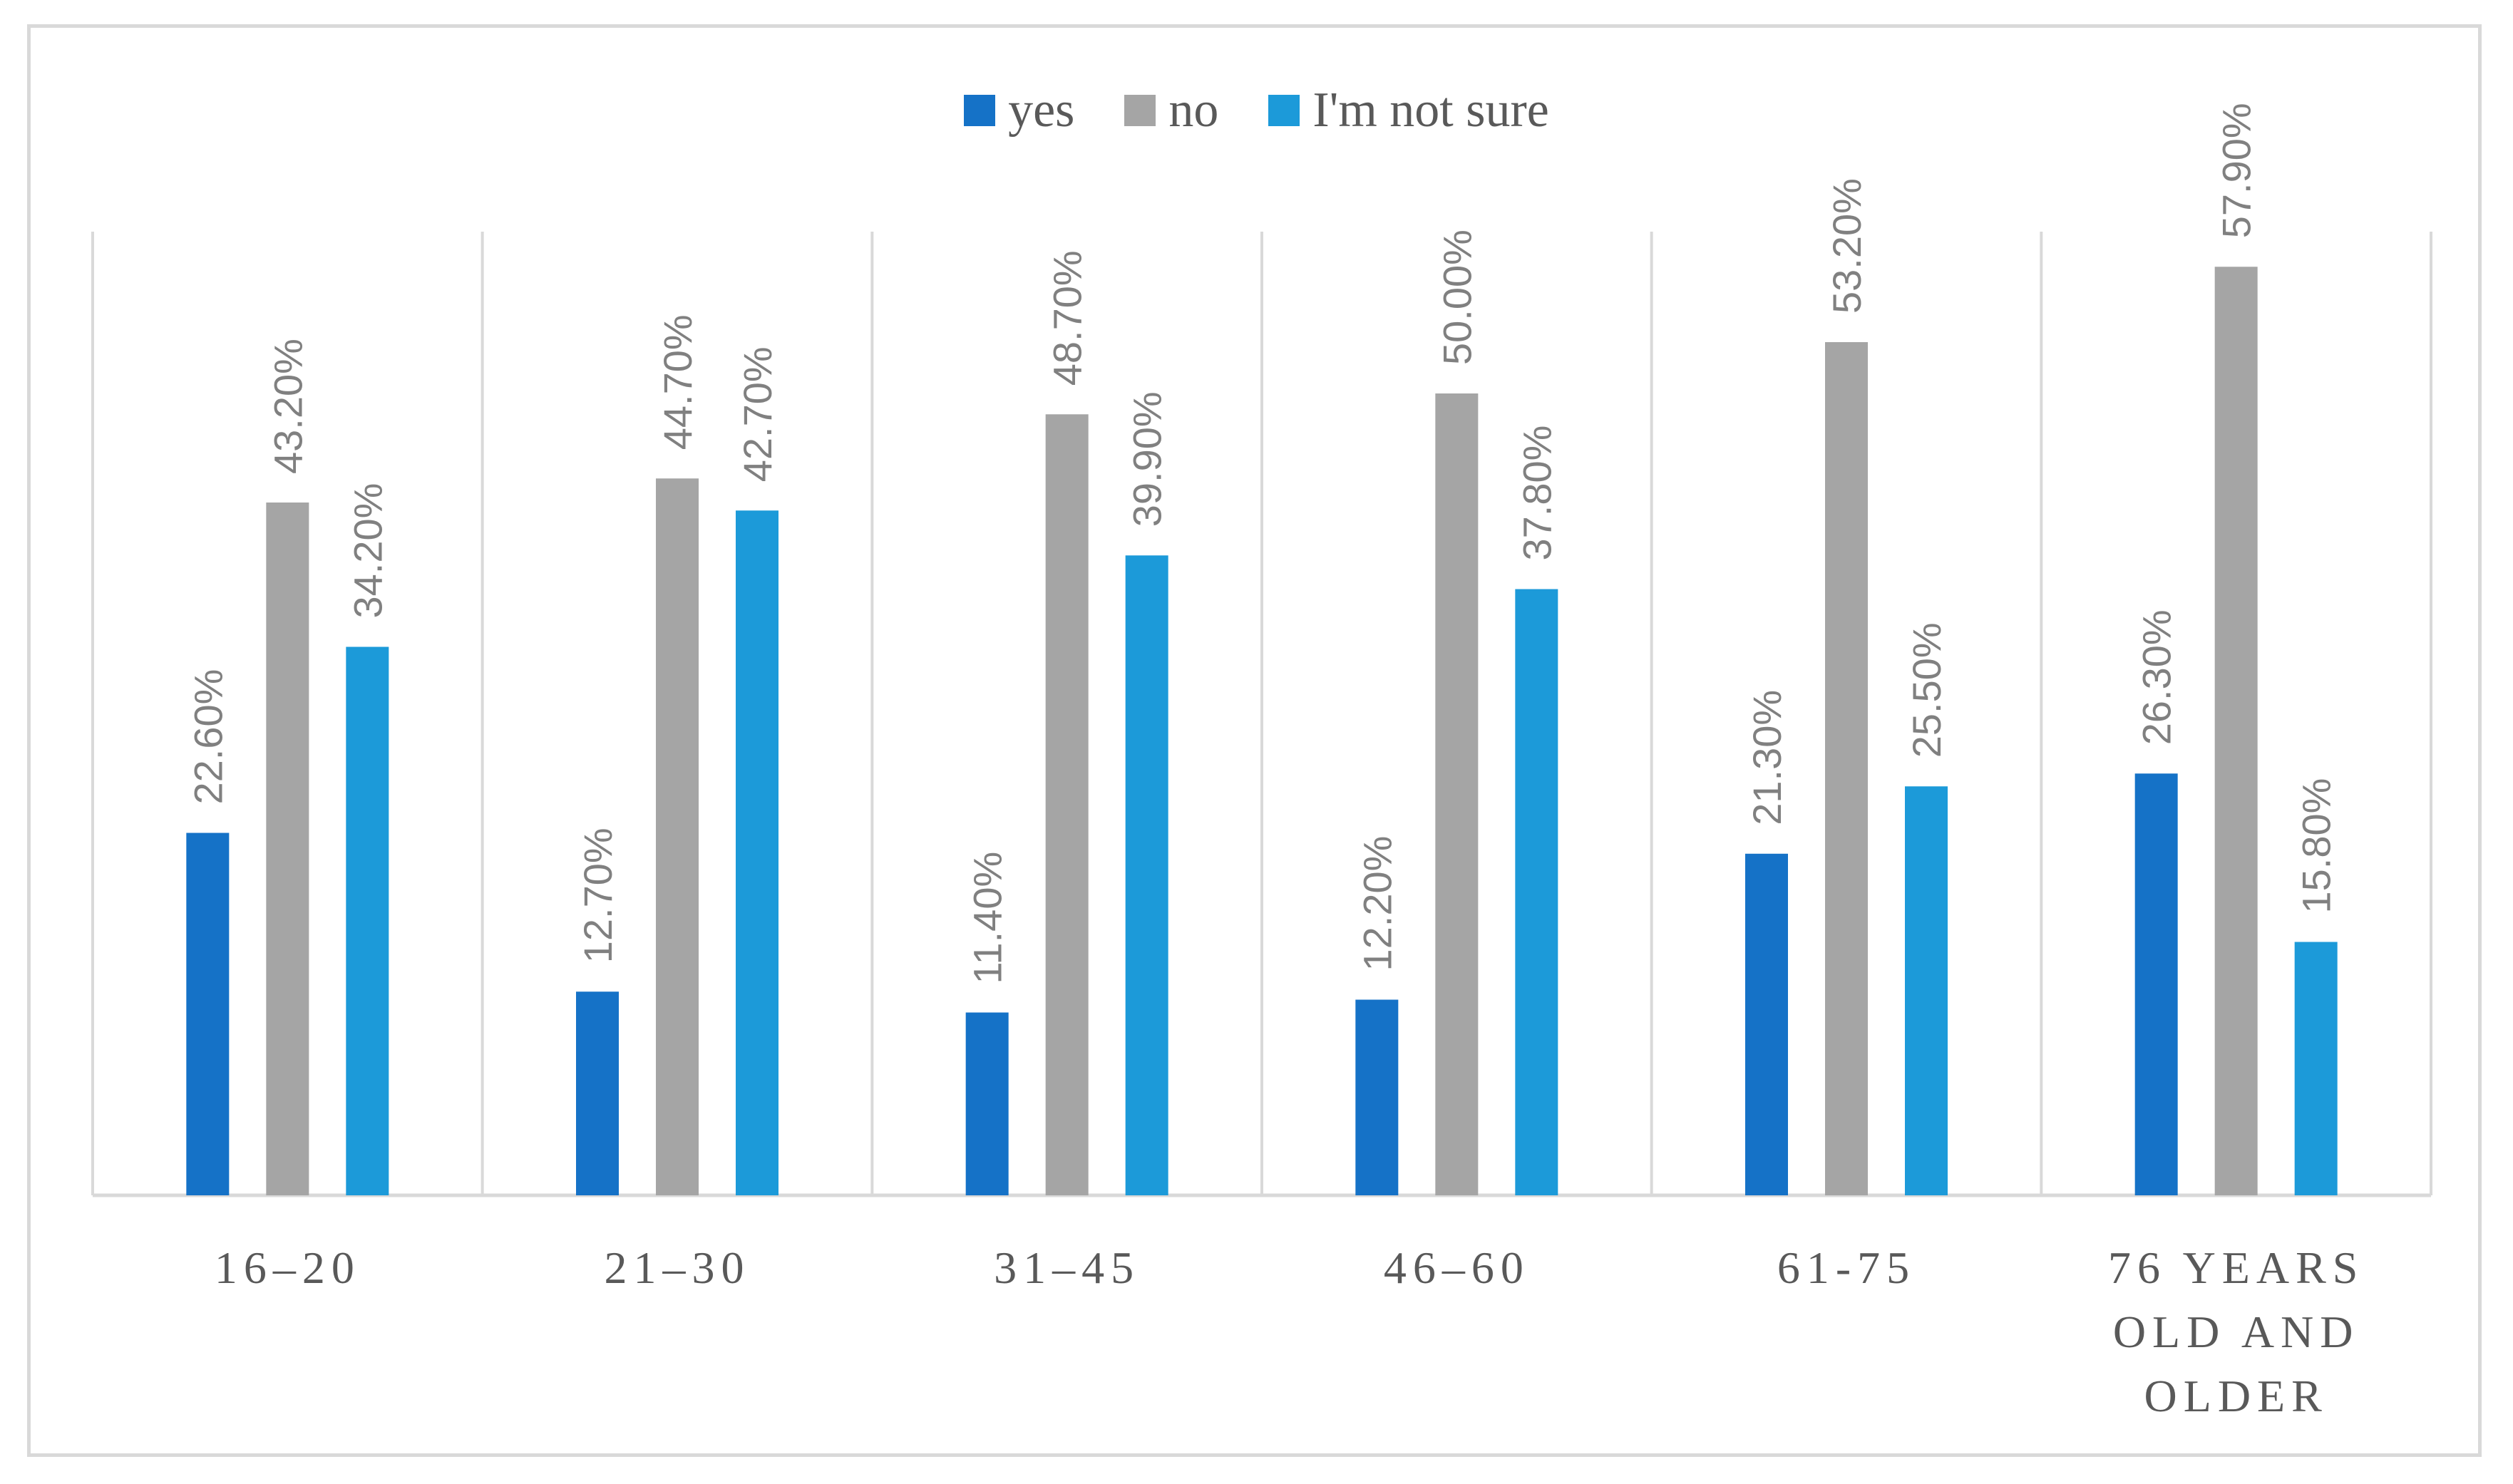 Image resolution: width=2513 pixels, height=1484 pixels. Describe the element at coordinates (1430, 111) in the screenshot. I see `legend-label-not-sure: I'm not sure` at that location.